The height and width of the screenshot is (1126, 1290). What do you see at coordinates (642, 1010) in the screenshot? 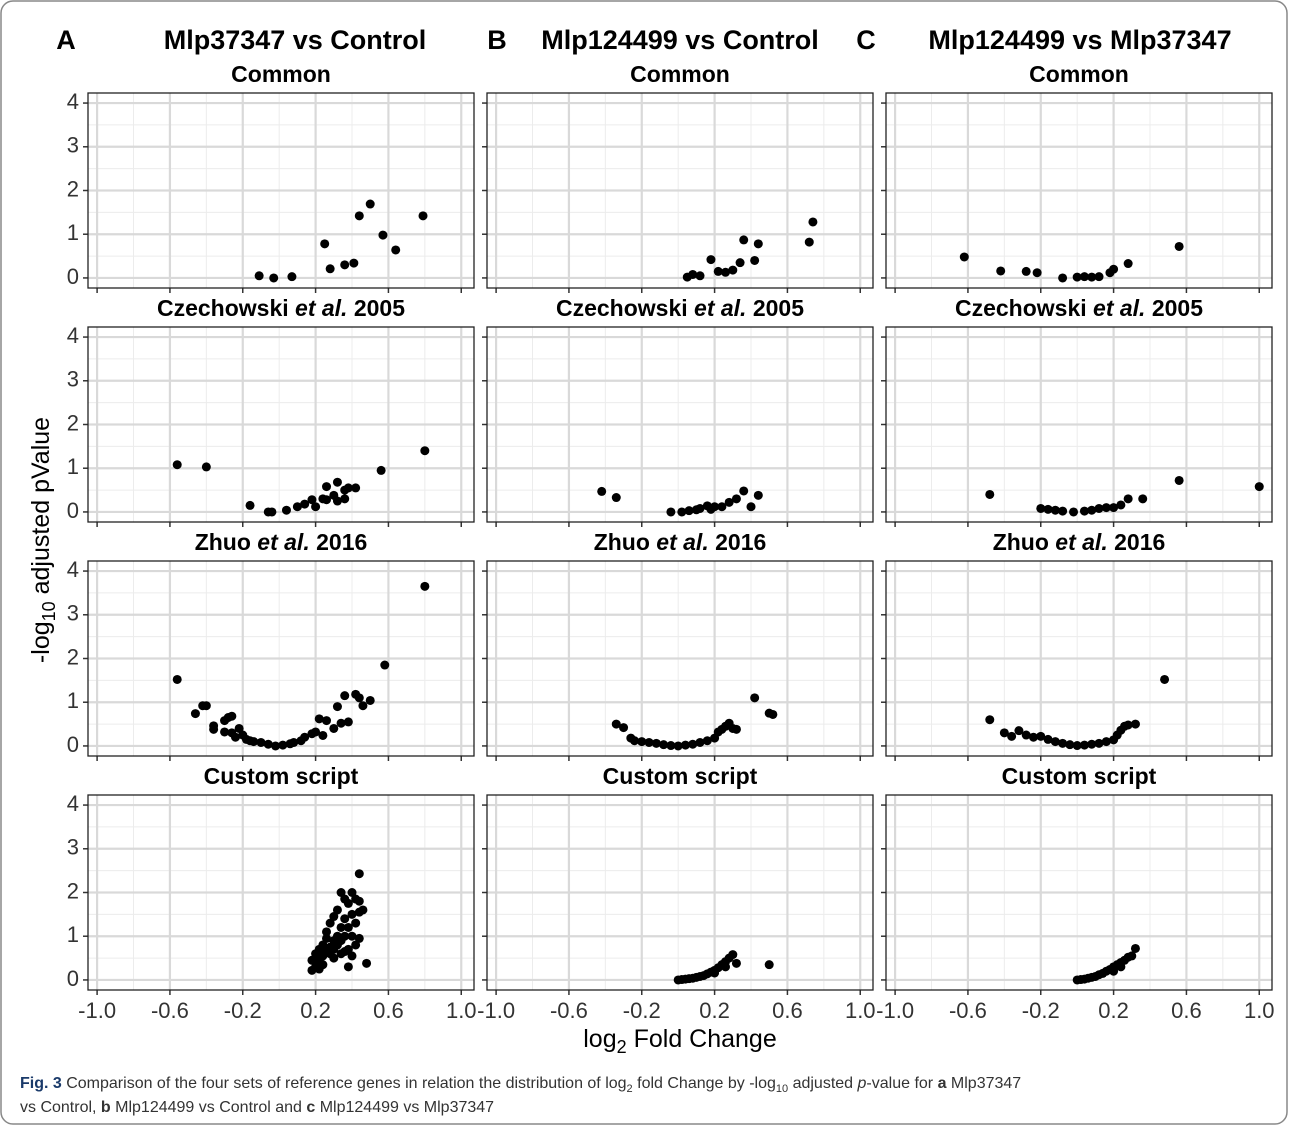
I see `x-tick-label: -0.2` at bounding box center [642, 1010].